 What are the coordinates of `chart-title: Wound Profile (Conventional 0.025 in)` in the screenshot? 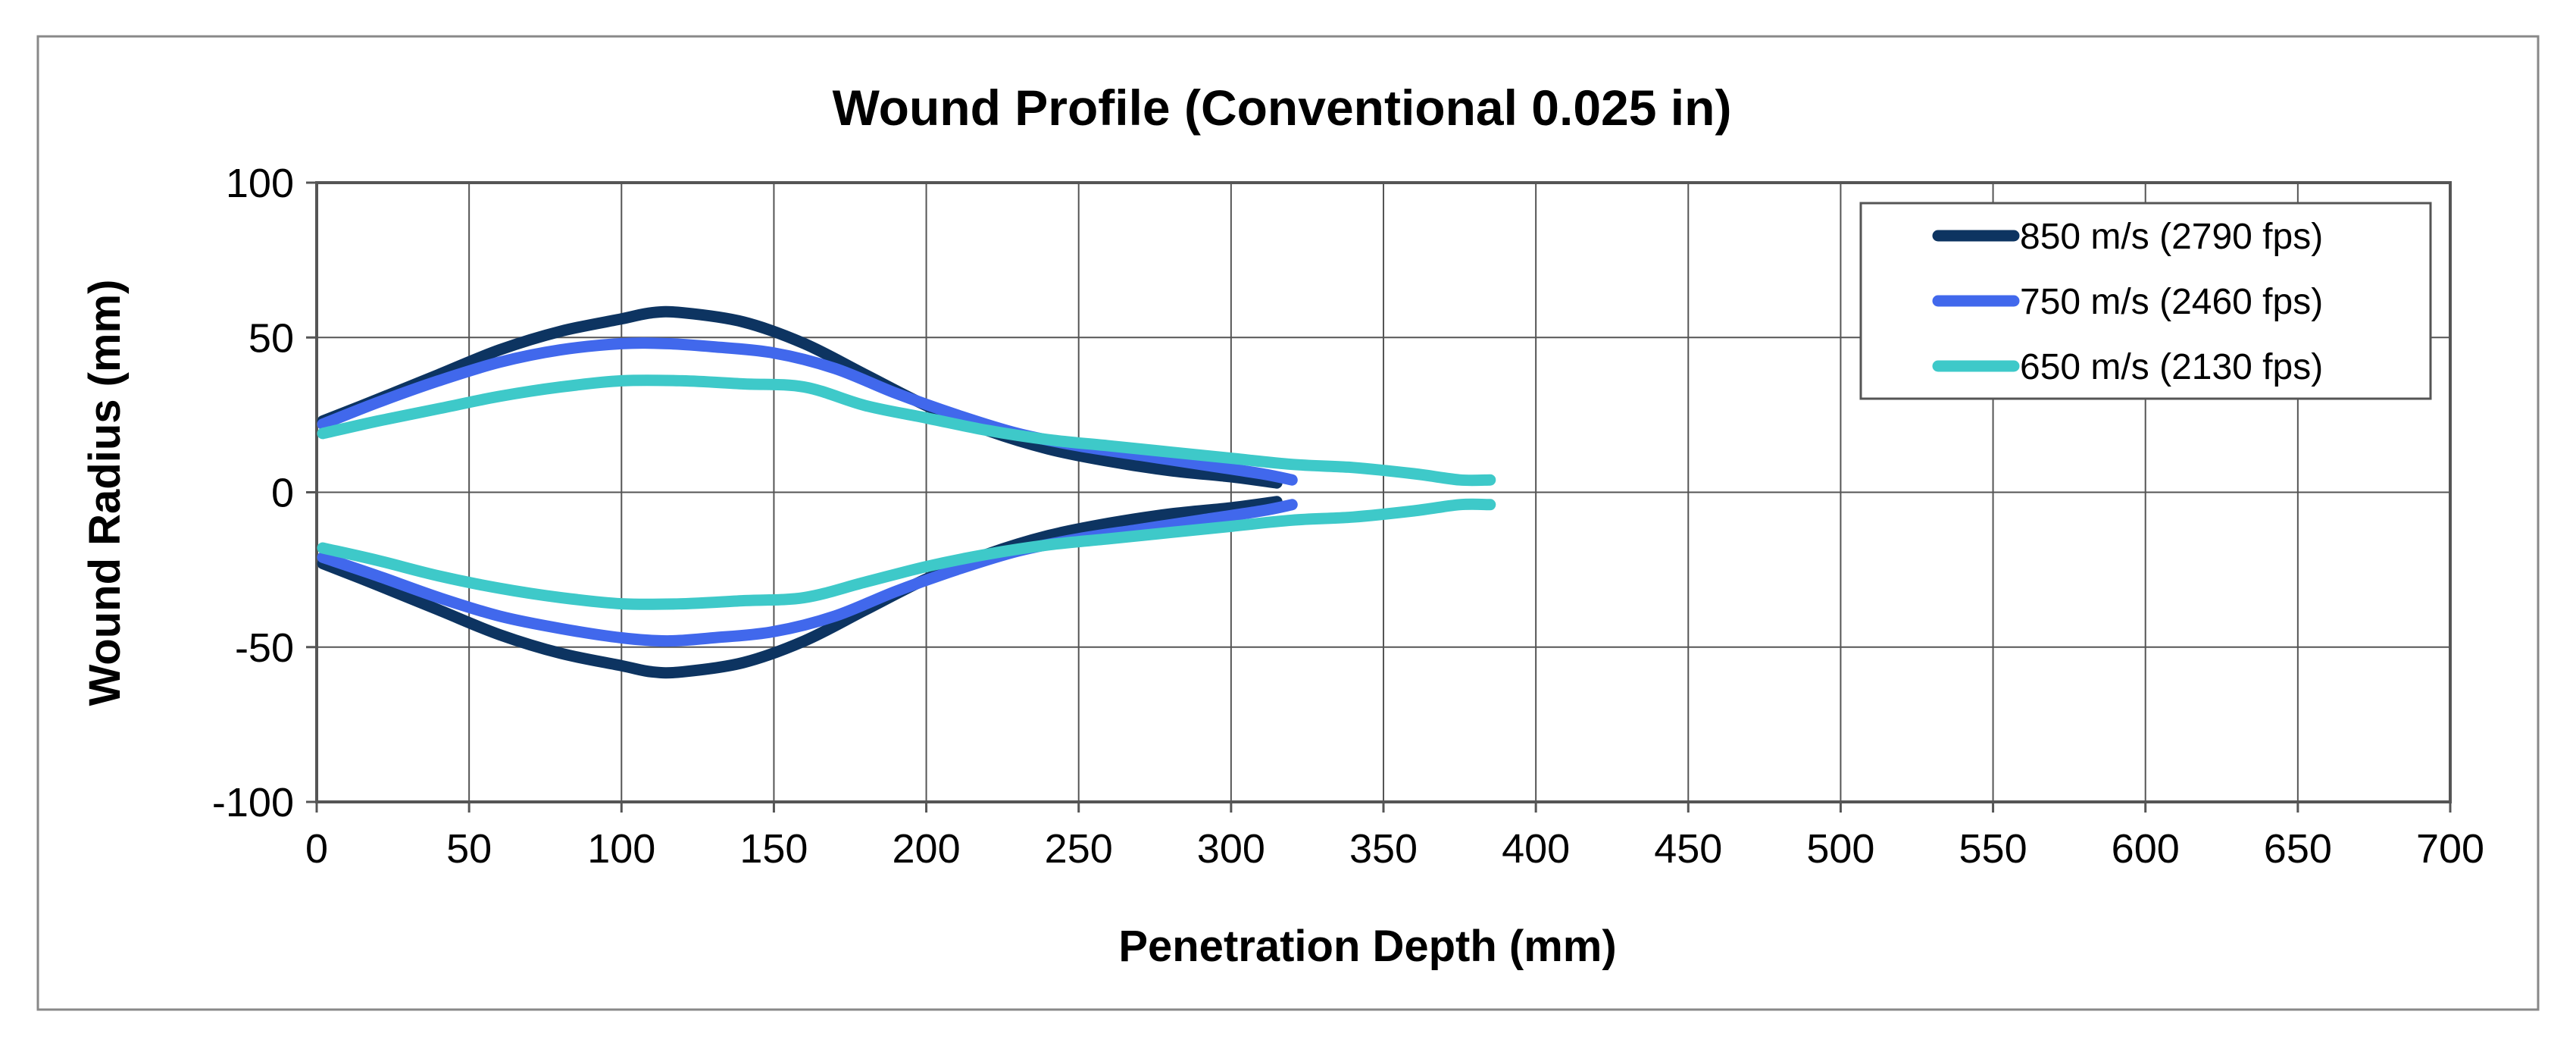 It's located at (1282, 108).